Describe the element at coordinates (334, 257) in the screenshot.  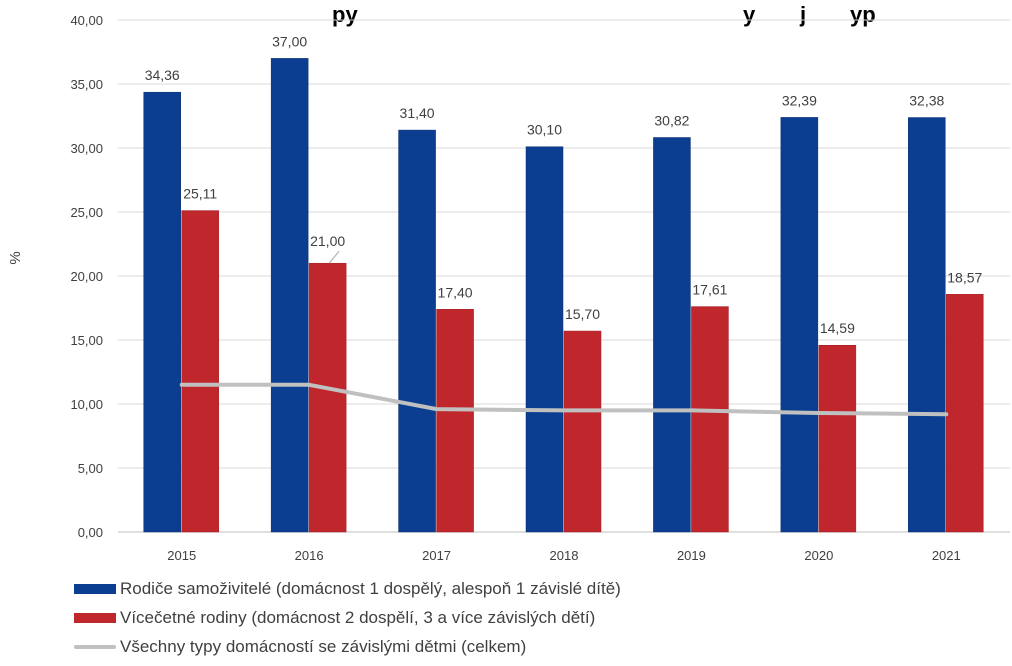
I see `leader-line` at that location.